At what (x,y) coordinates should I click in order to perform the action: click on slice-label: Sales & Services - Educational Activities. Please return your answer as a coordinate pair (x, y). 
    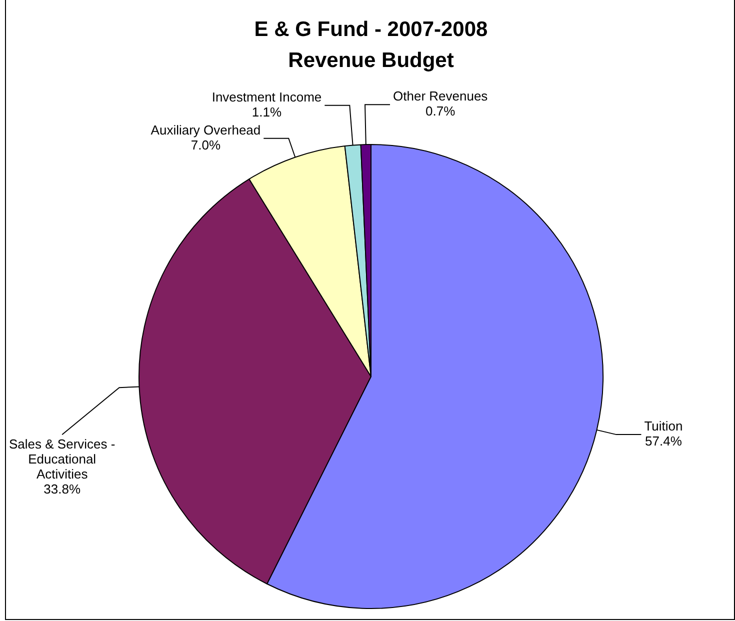
    Looking at the image, I should click on (62, 459).